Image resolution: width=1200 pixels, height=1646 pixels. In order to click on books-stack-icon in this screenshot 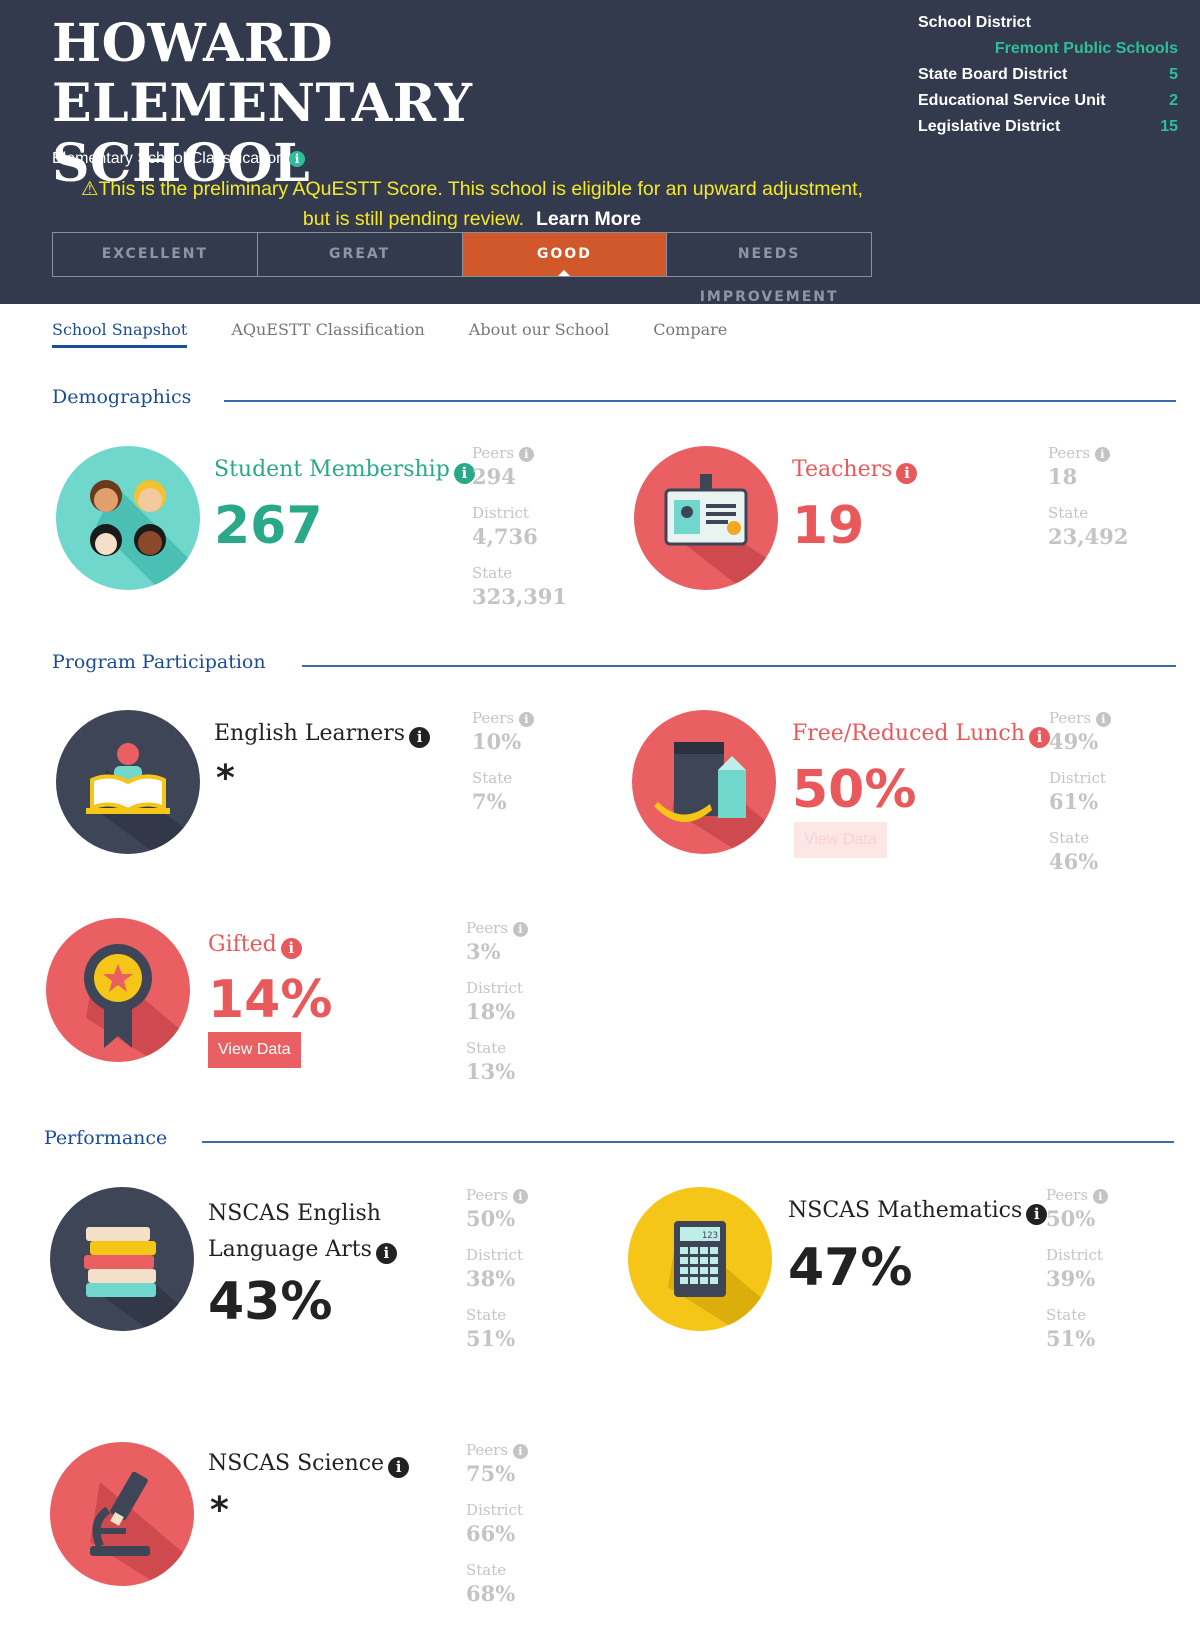, I will do `click(122, 1259)`.